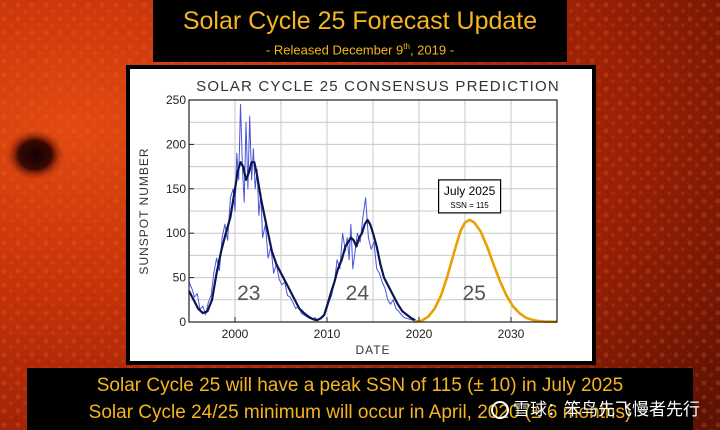 This screenshot has height=430, width=720. I want to click on series-smoothed-observed, so click(302, 241).